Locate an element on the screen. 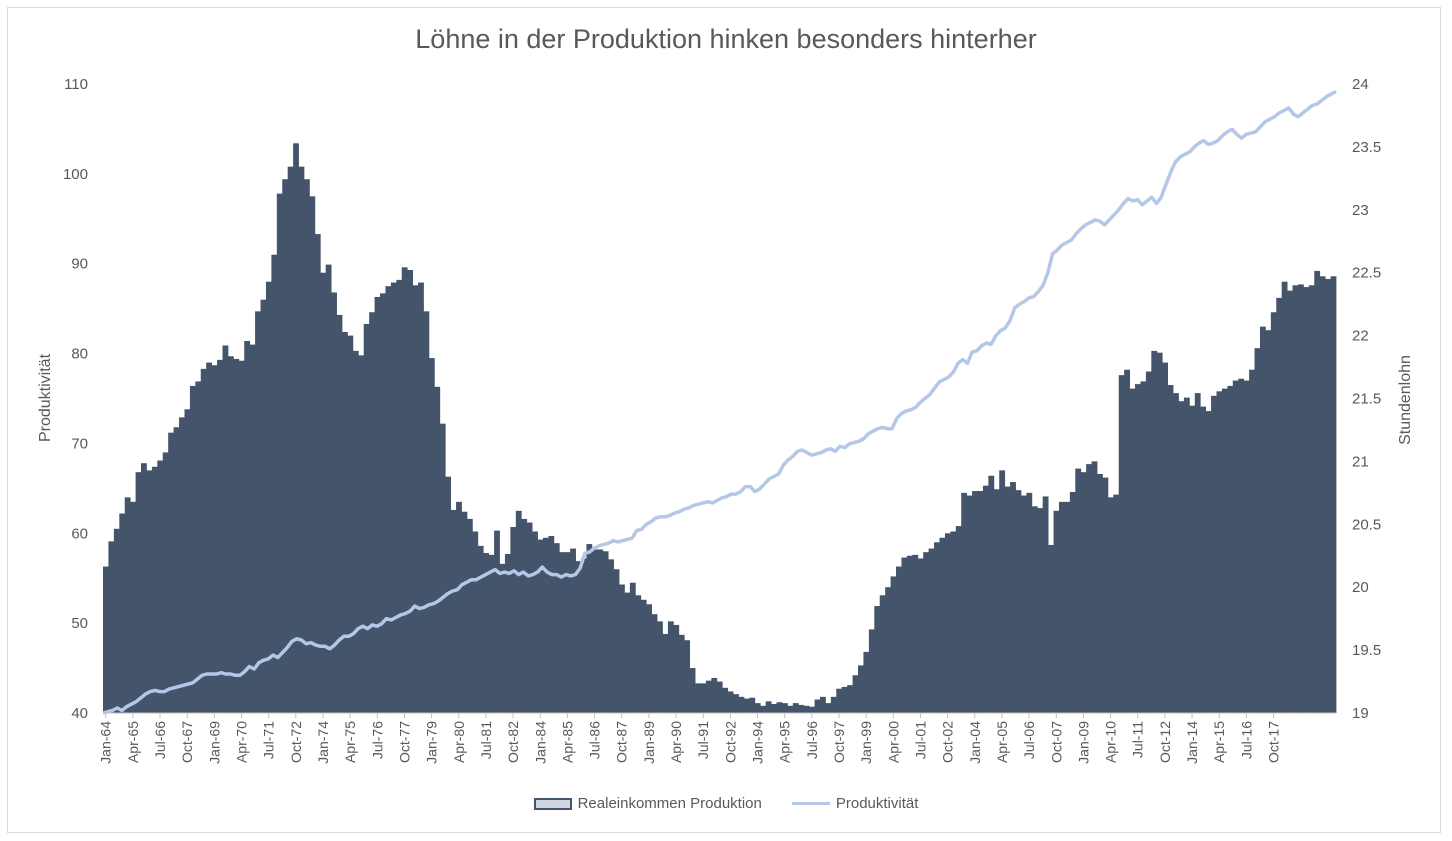 This screenshot has height=841, width=1452. x-tick-label: Apr-80 is located at coordinates (459, 742).